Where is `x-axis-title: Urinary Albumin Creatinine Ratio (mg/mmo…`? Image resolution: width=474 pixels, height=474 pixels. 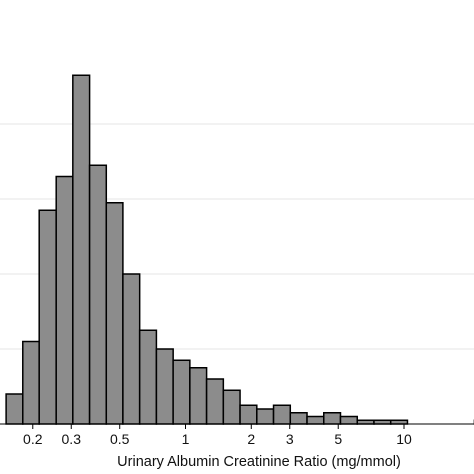 x-axis-title: Urinary Albumin Creatinine Ratio (mg/mmo… is located at coordinates (259, 462).